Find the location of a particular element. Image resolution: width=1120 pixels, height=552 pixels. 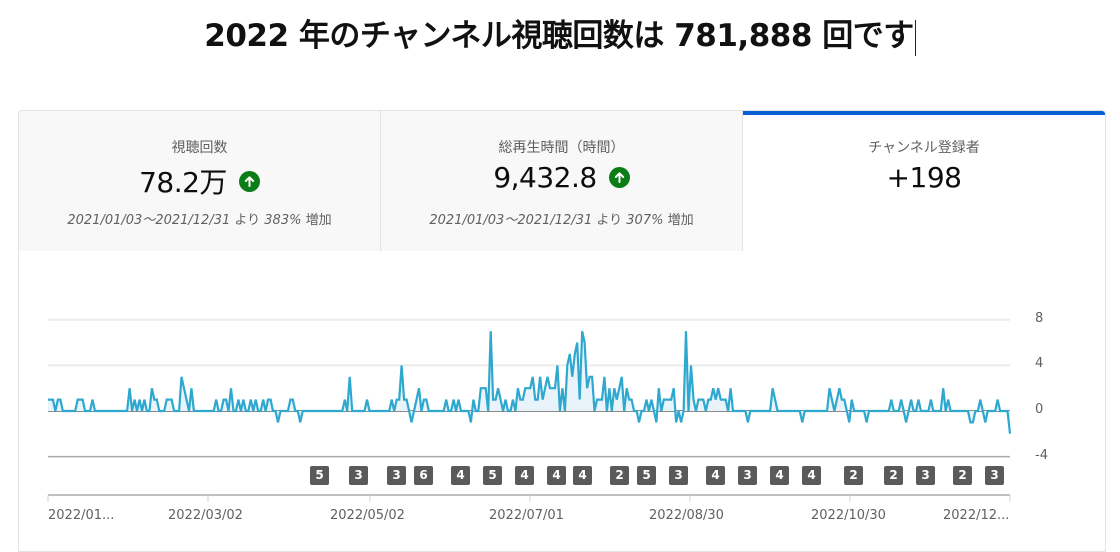

x-tick-label: 2022/08/30 is located at coordinates (686, 515).